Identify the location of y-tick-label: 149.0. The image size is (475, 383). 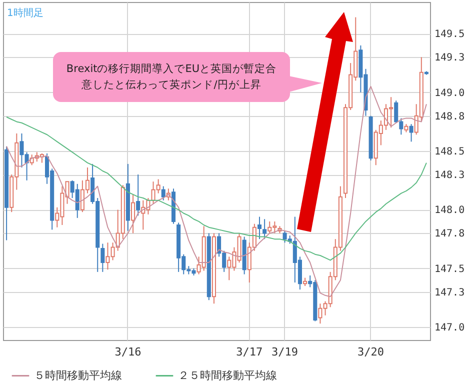
(449, 93).